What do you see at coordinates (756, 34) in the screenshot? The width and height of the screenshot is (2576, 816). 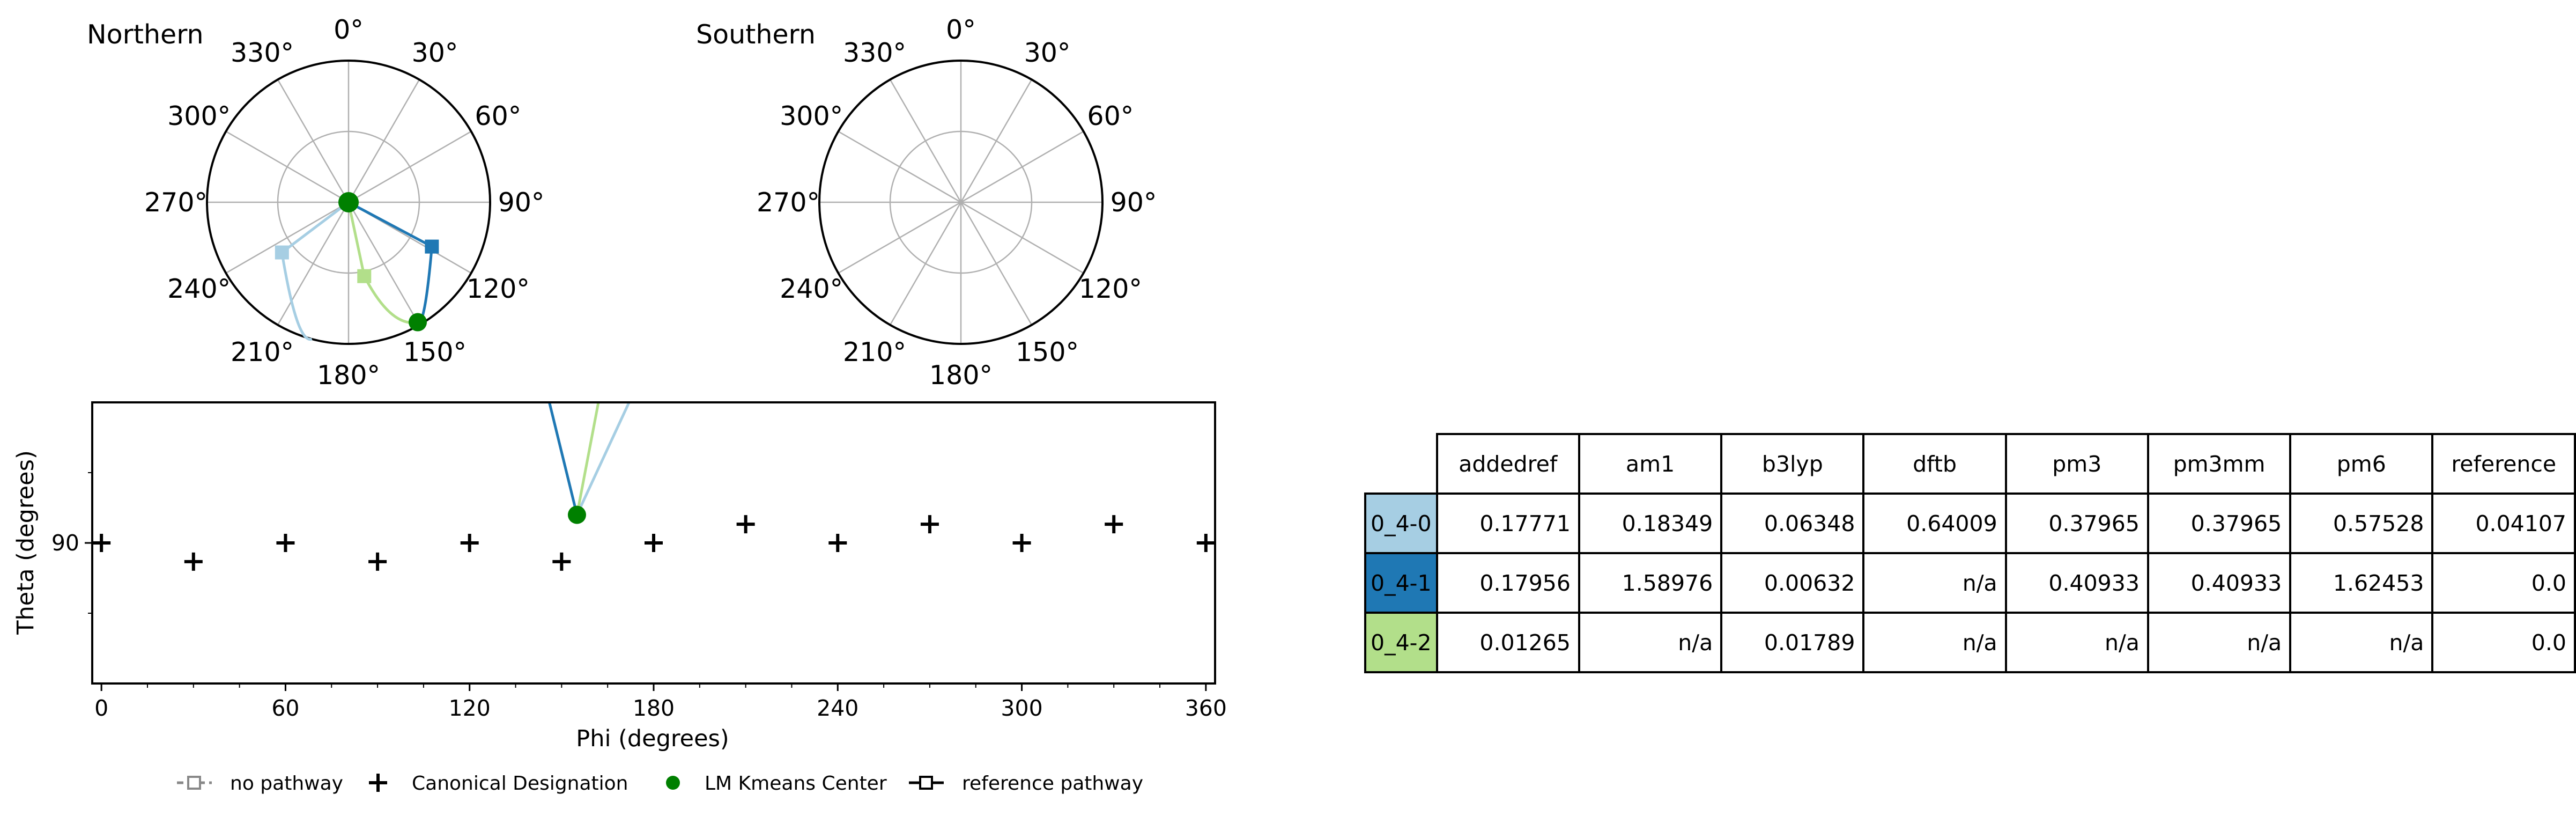 I see `southern-polar-title: Southern` at bounding box center [756, 34].